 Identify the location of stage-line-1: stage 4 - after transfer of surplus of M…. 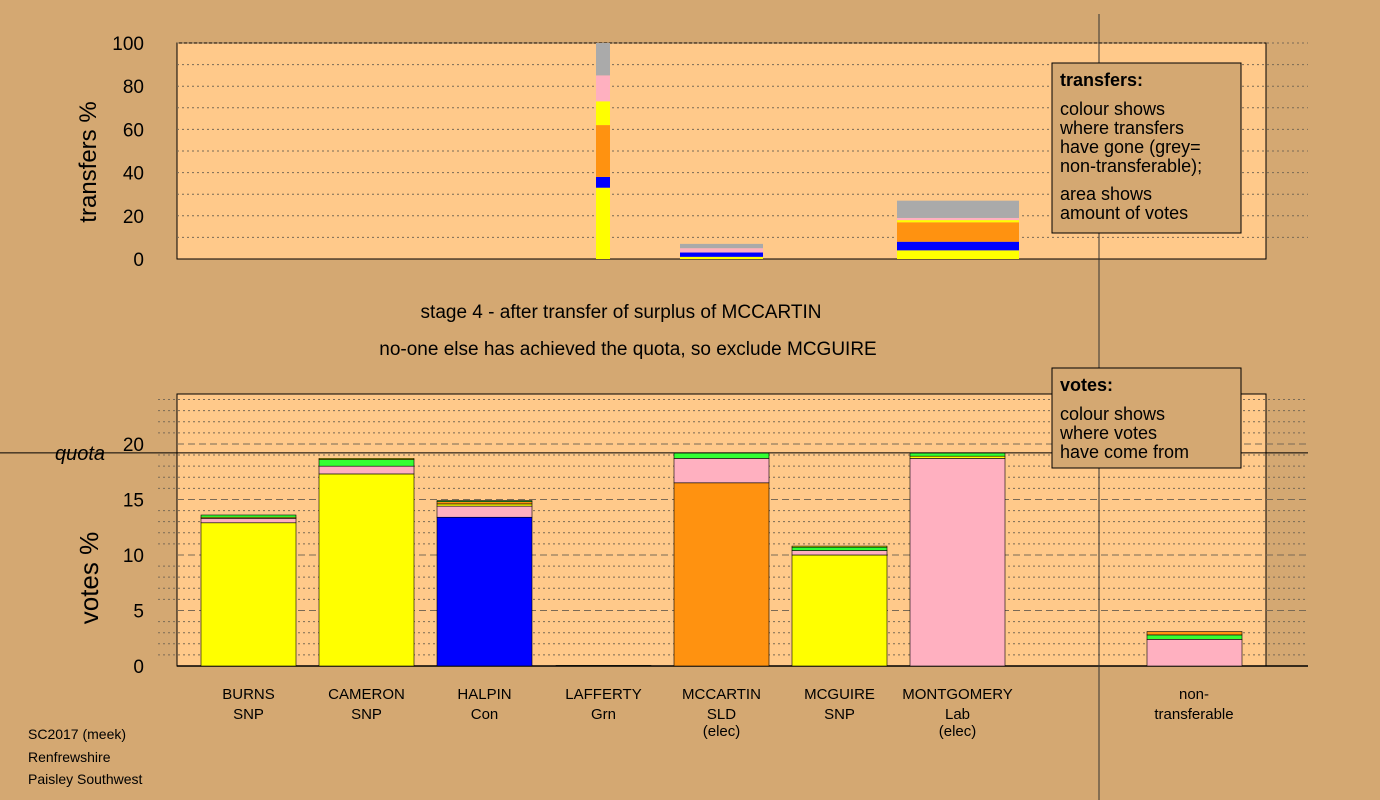
(621, 312).